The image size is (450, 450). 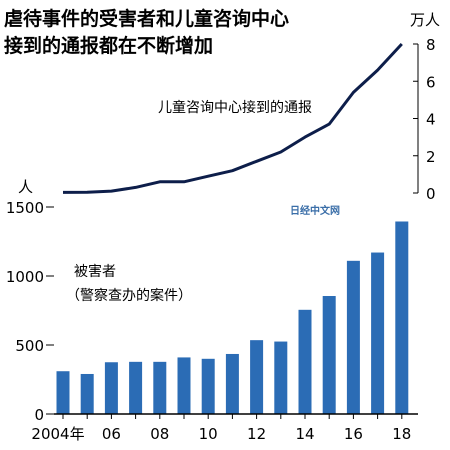 I want to click on bar-2005, so click(x=87, y=393).